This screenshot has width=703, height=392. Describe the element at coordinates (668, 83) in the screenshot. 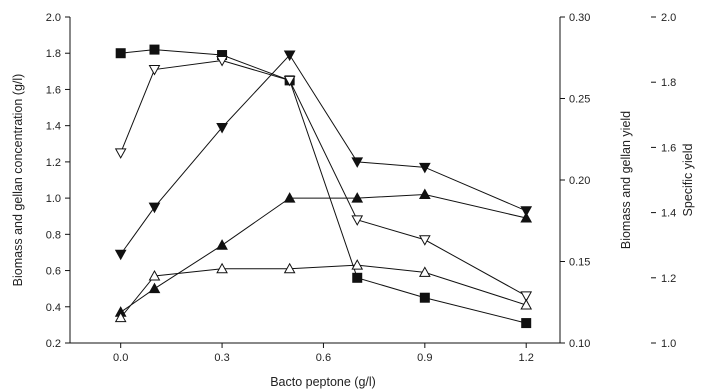

I see `y-right2-tick-label: 1.8` at that location.